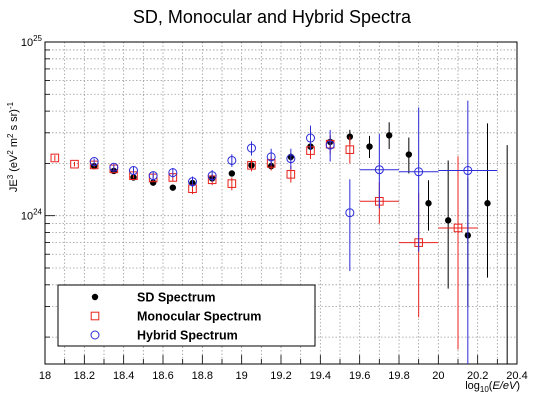 The width and height of the screenshot is (545, 402). What do you see at coordinates (477, 376) in the screenshot?
I see `x-tick-label: 20.2` at bounding box center [477, 376].